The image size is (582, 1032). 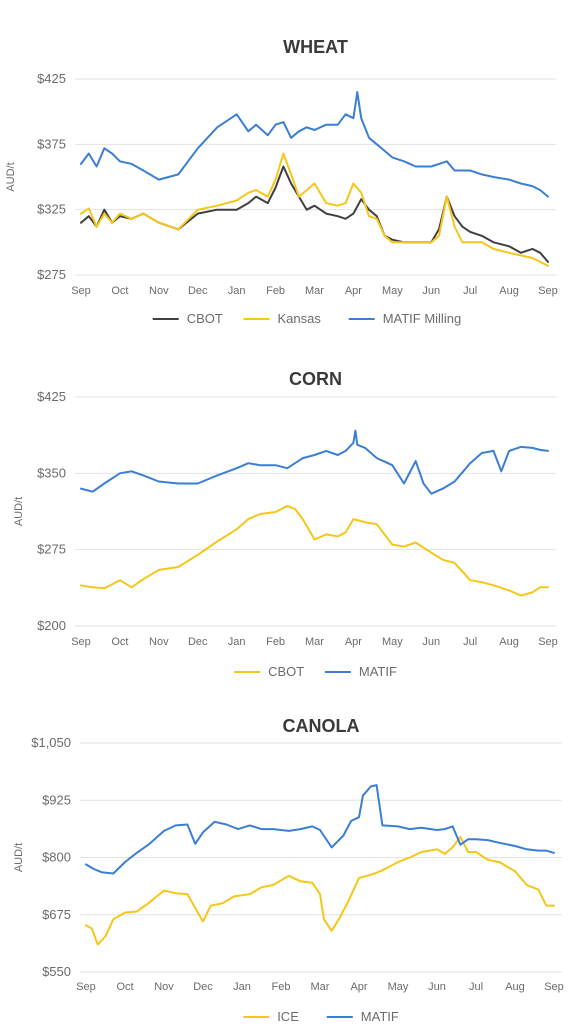 I want to click on canola-x-tick-label: Jul, so click(x=476, y=987).